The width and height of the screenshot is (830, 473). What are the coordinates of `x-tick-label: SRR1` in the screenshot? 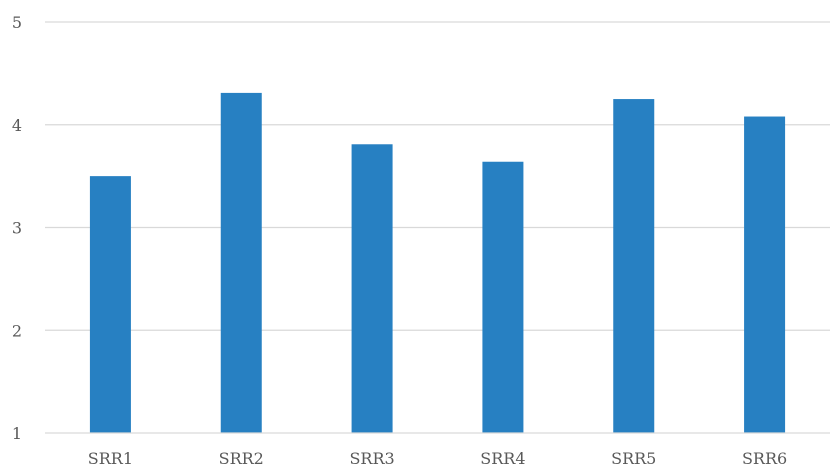 It's located at (110, 458).